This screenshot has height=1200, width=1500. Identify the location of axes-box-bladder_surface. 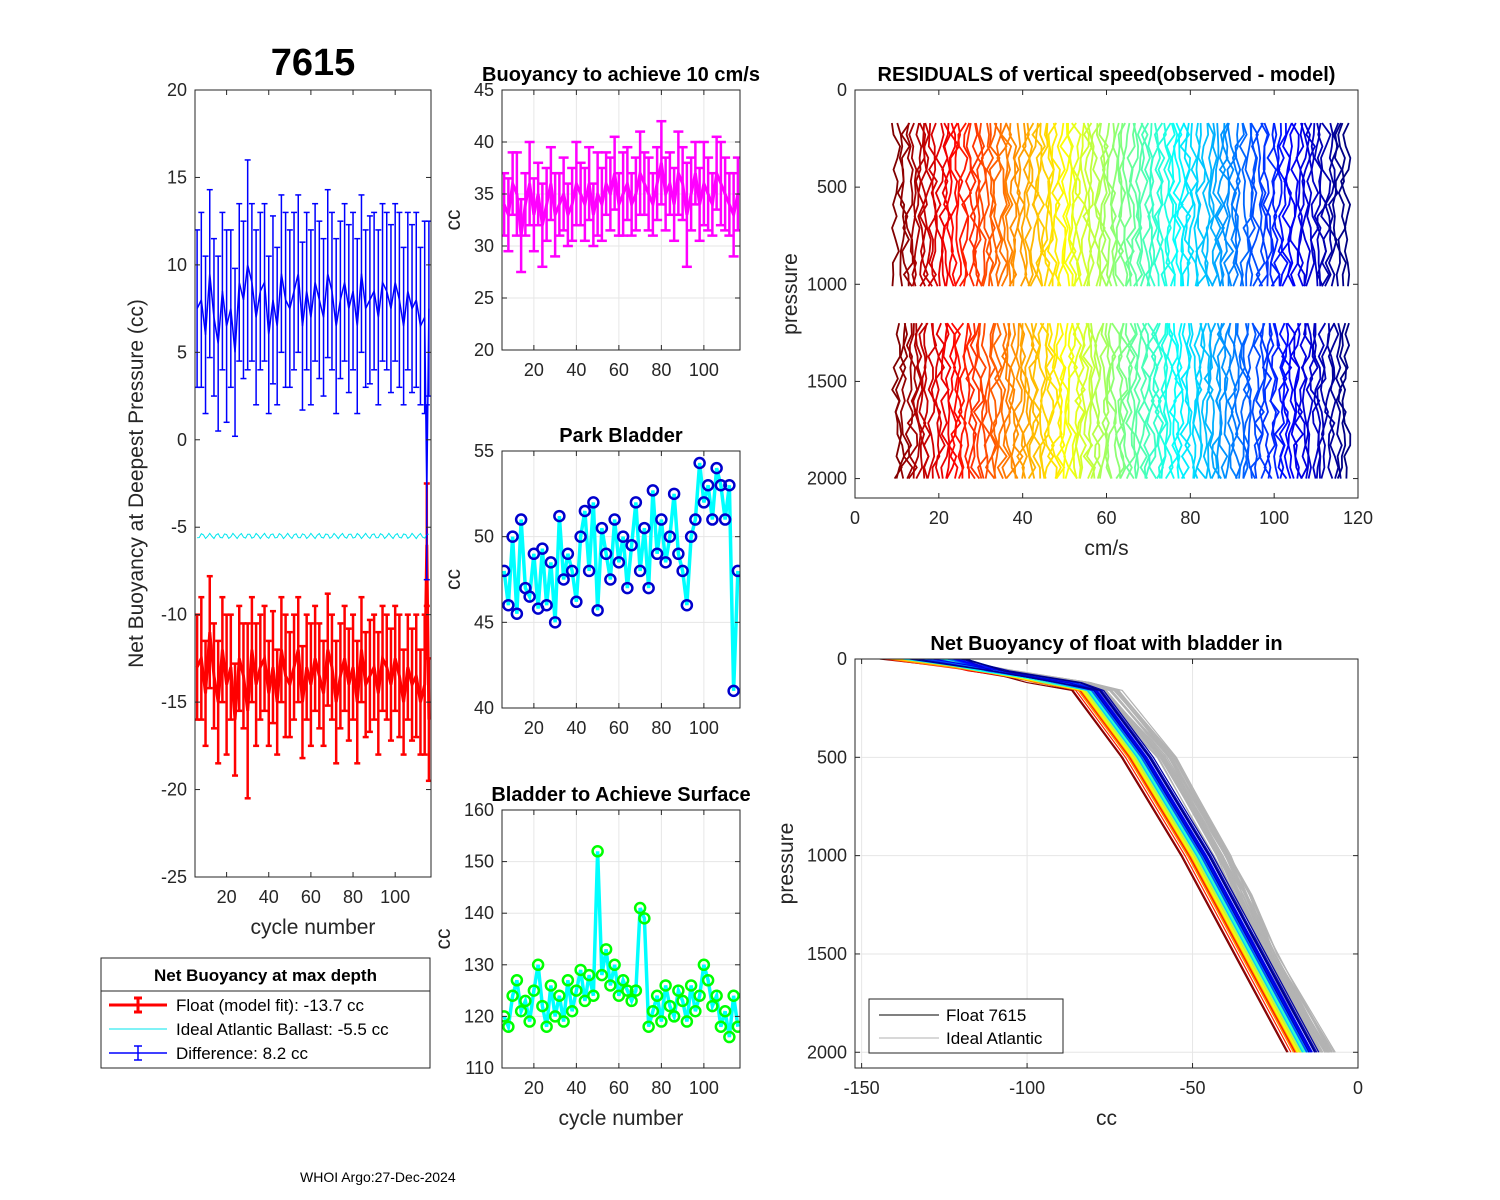
(621, 939).